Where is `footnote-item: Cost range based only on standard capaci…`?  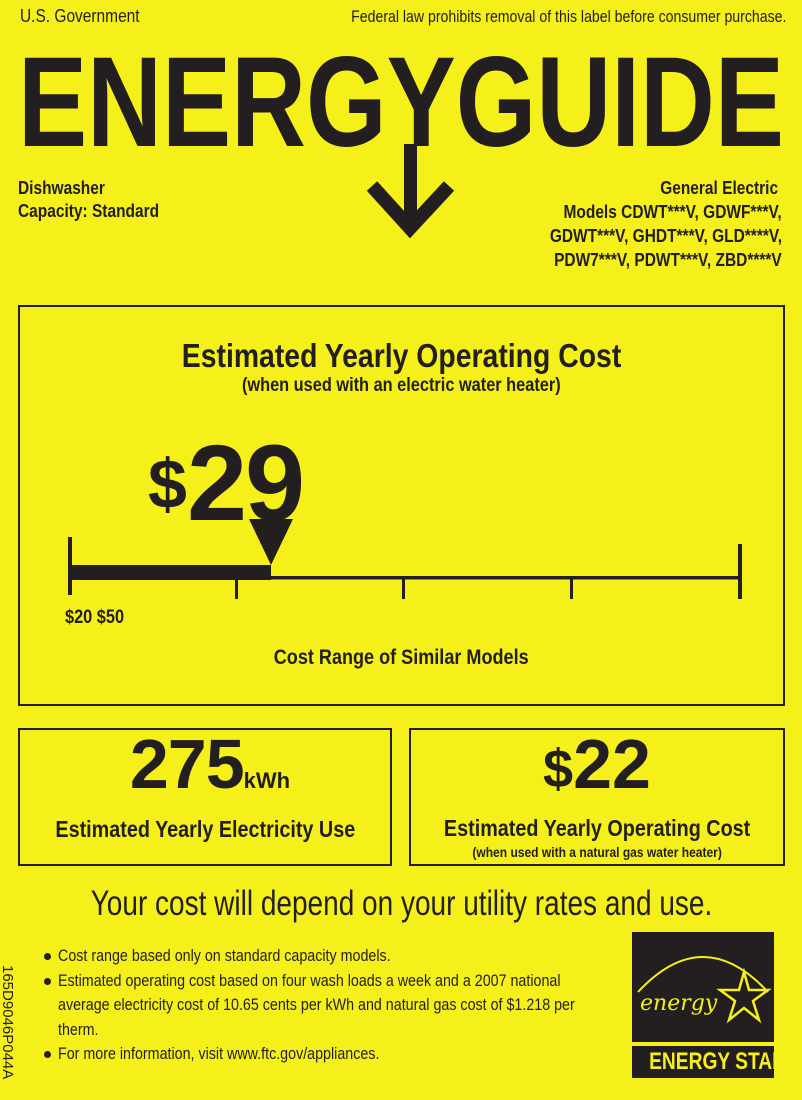 footnote-item: Cost range based only on standard capaci… is located at coordinates (364, 956).